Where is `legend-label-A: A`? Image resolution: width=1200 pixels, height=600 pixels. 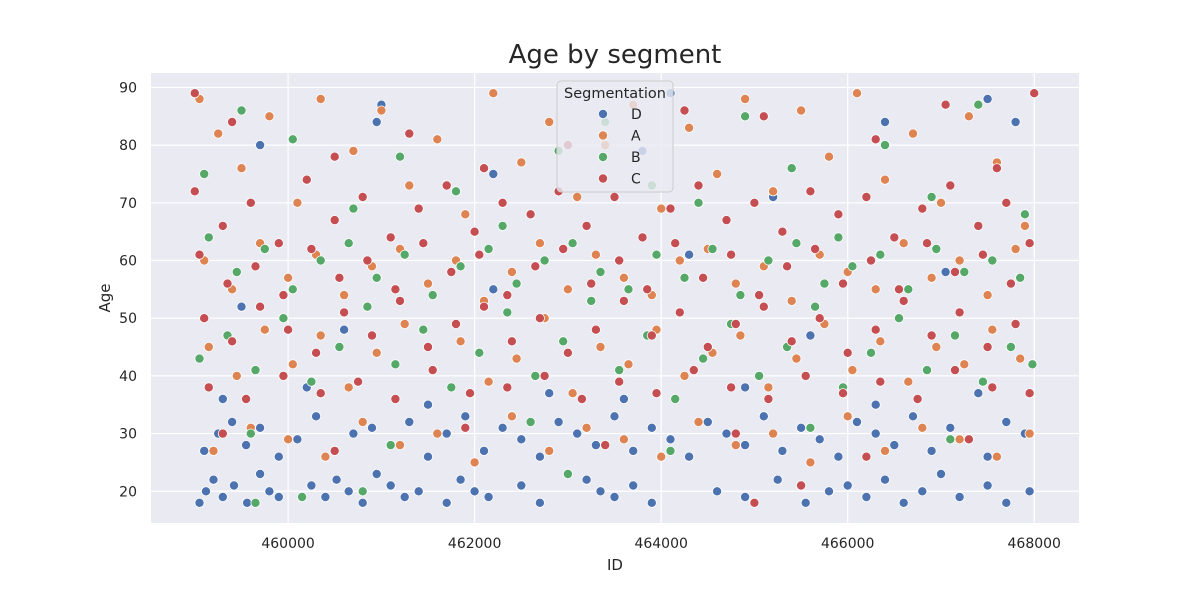 legend-label-A: A is located at coordinates (636, 137).